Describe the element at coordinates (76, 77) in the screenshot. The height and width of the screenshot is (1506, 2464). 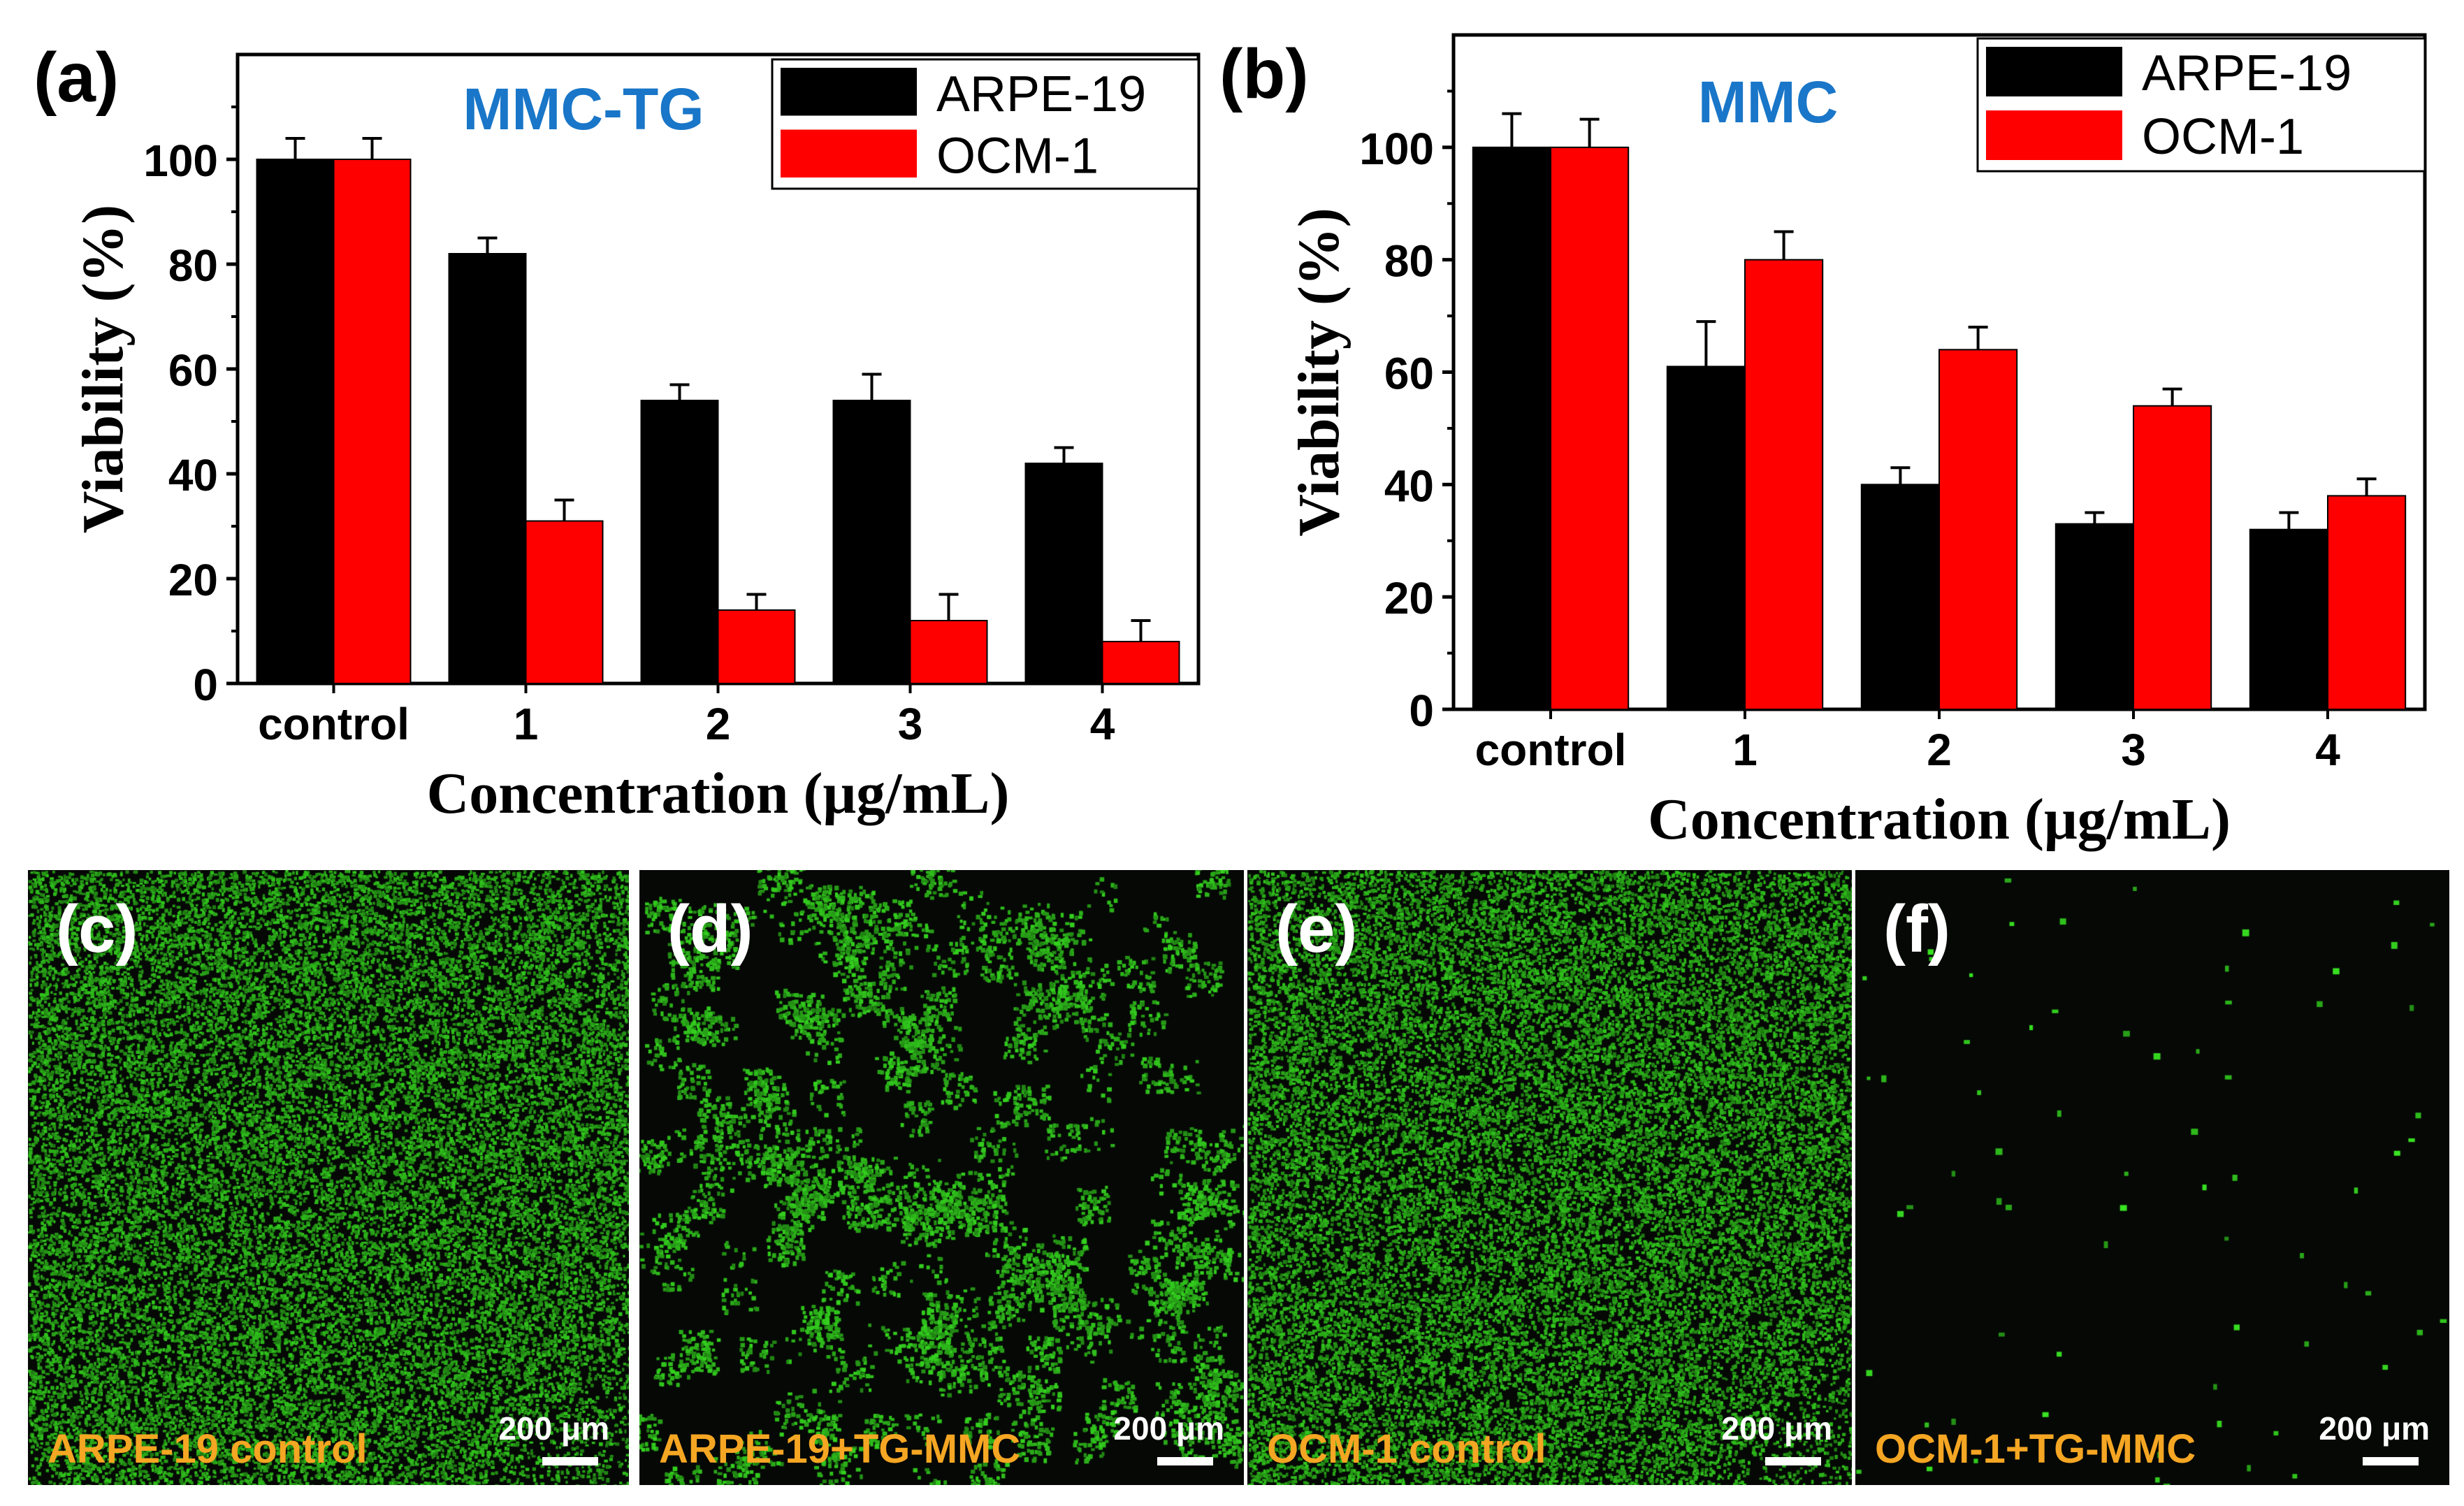
I see `panel-label-a: (a)` at that location.